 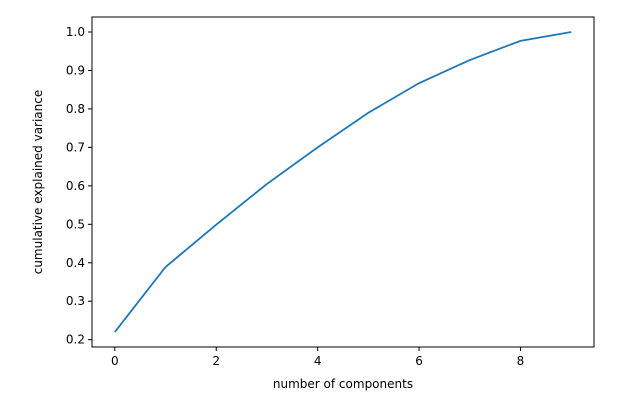 What do you see at coordinates (75, 301) in the screenshot?
I see `y-tick-label: 0.3` at bounding box center [75, 301].